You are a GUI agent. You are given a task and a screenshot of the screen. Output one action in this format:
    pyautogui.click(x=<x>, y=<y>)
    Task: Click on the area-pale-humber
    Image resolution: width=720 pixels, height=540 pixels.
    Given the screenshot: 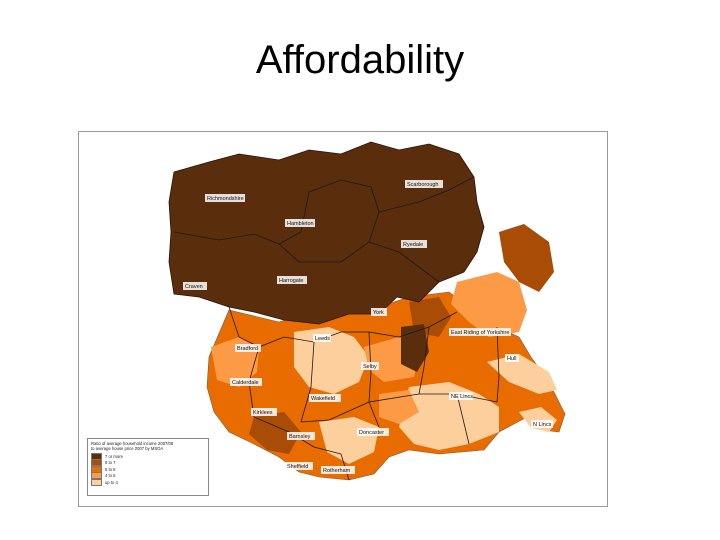 What is the action you would take?
    pyautogui.click(x=522, y=374)
    